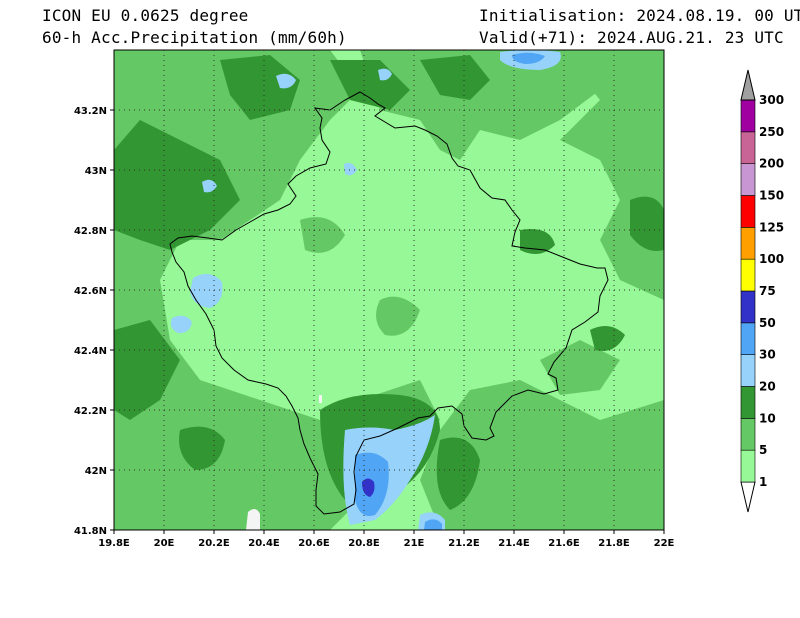 The image size is (800, 618). I want to click on colorbar-level-label: 75, so click(767, 291).